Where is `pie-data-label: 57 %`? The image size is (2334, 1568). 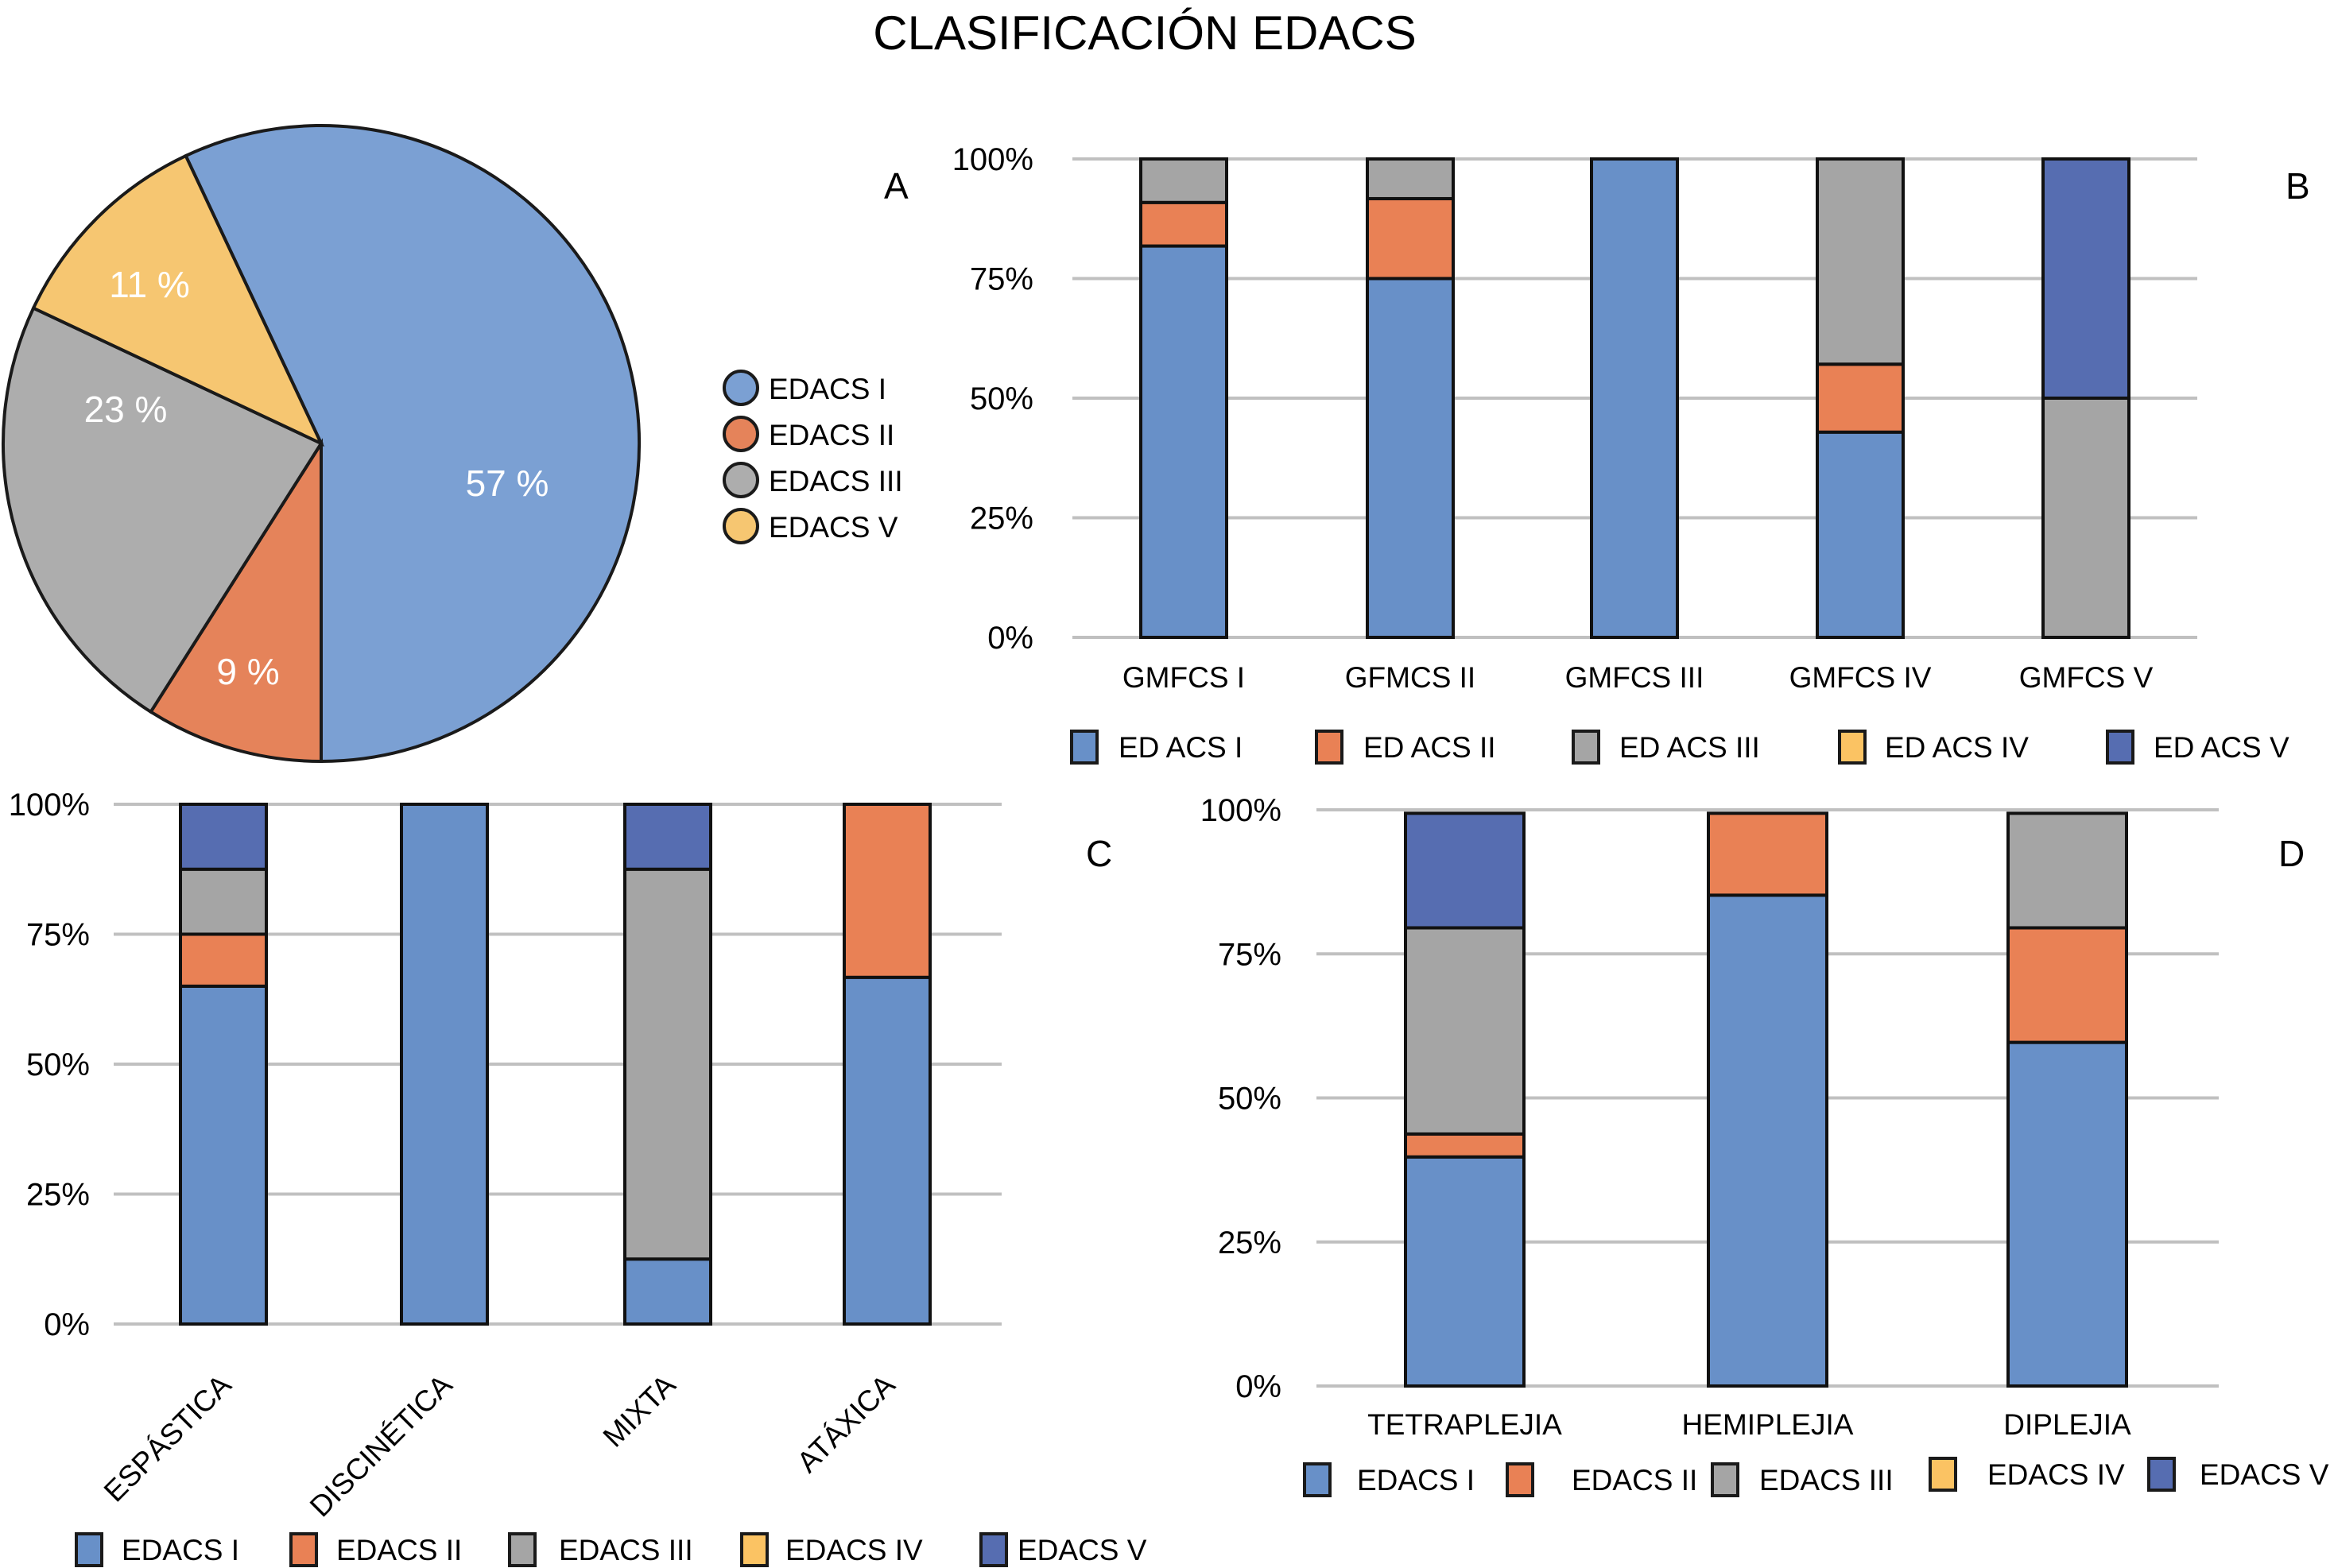
pie-data-label: 57 % is located at coordinates (507, 483).